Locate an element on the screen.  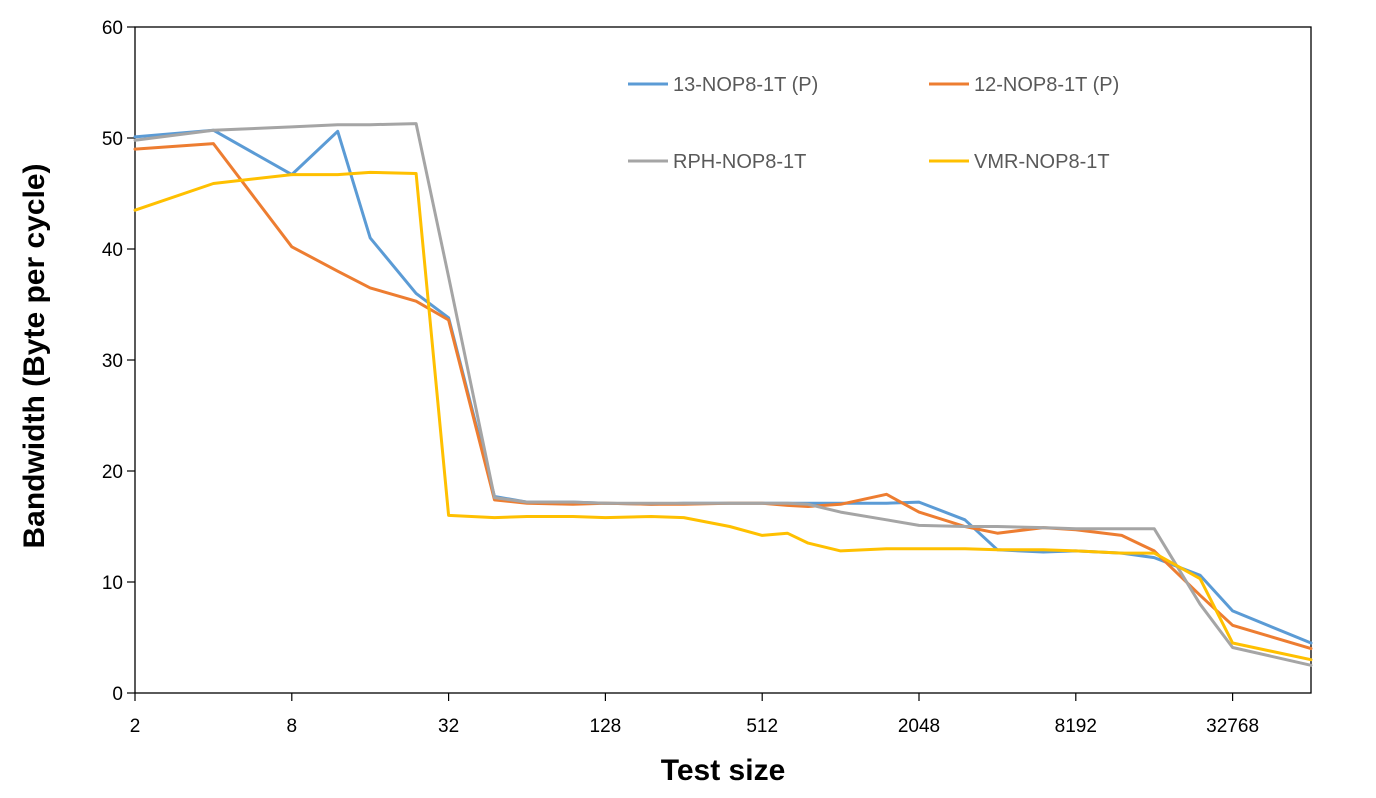
y-tick-label: 20 is located at coordinates (112, 472).